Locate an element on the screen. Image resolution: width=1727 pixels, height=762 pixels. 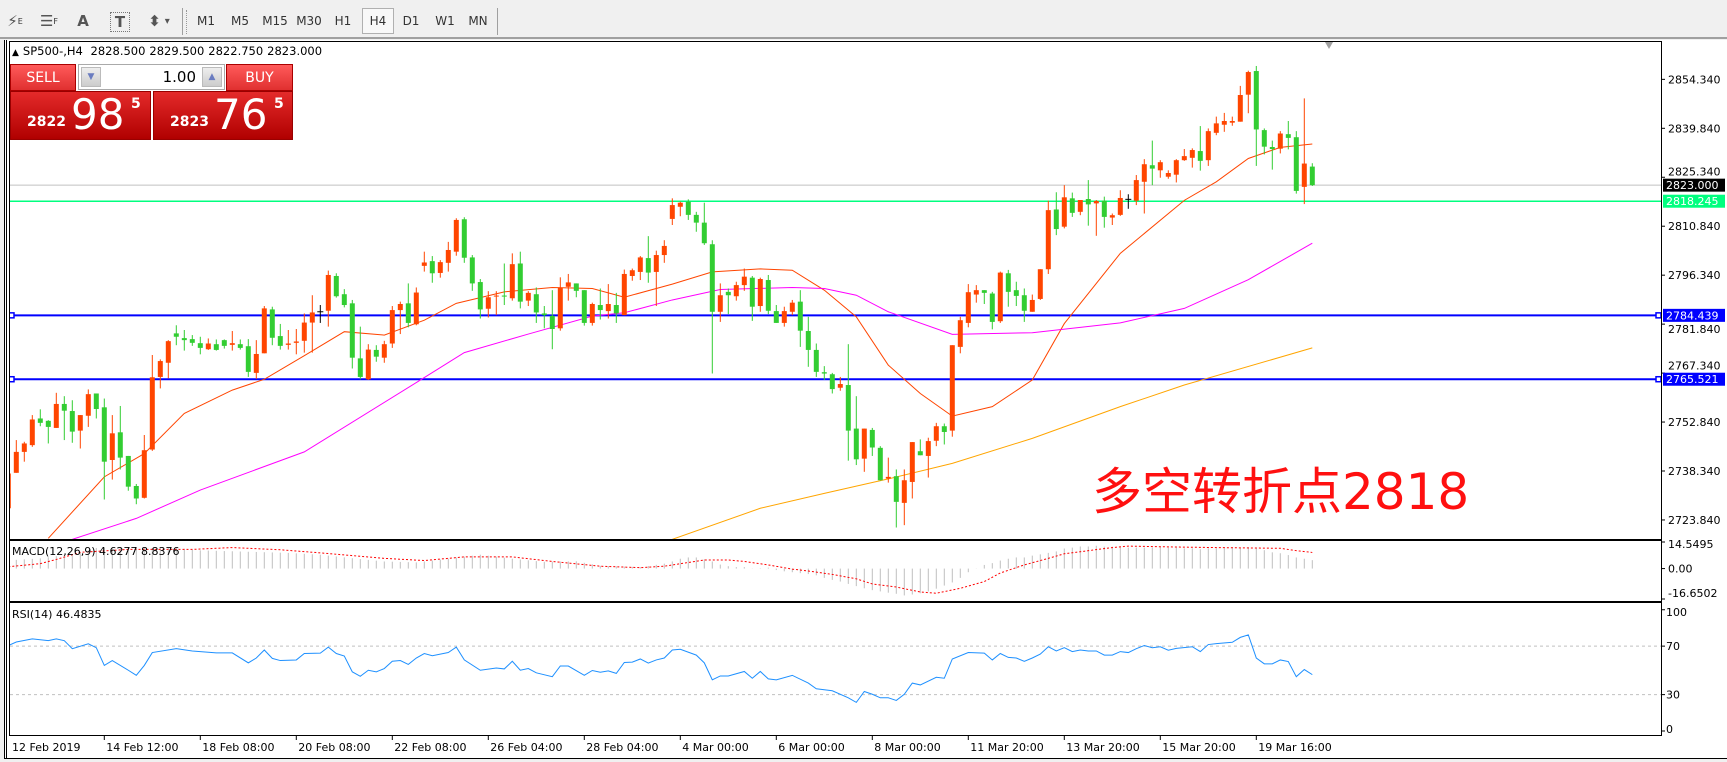
timeframe-h1: H1 is located at coordinates (343, 21).